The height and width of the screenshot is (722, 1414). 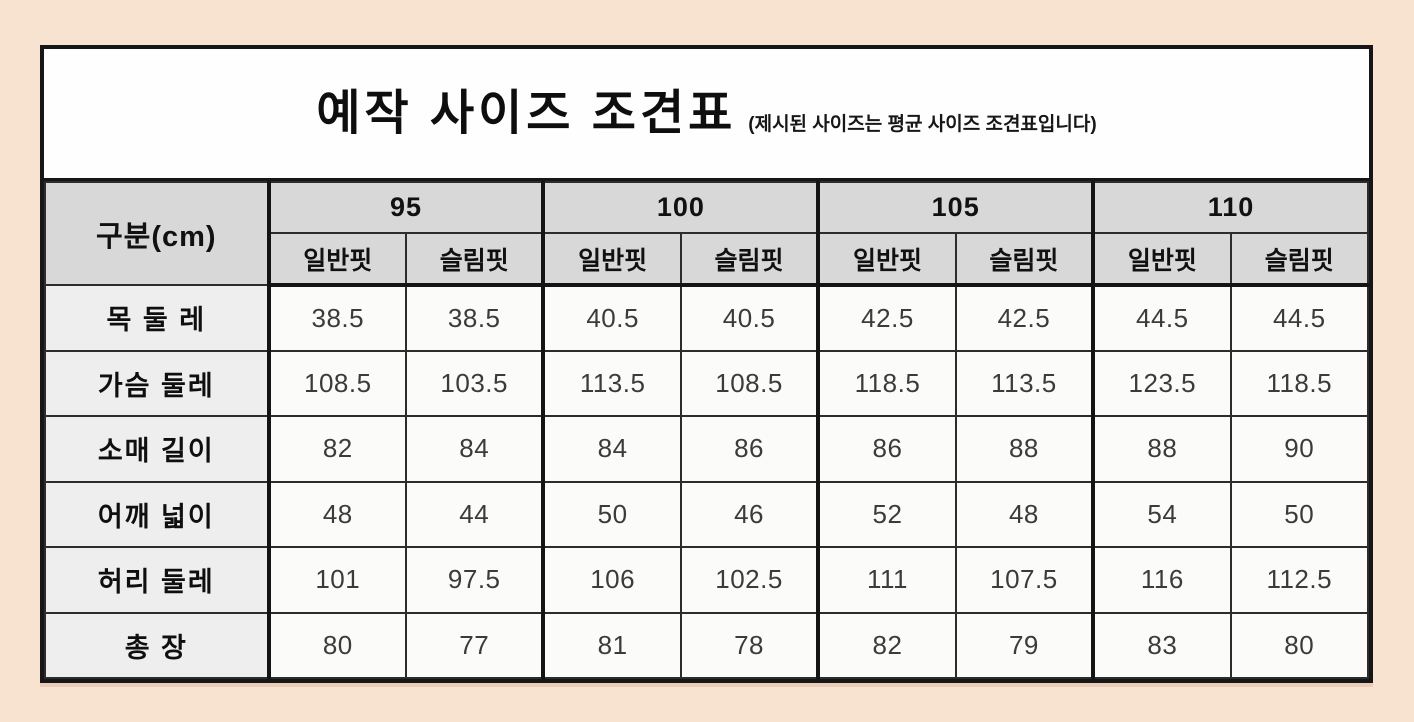 I want to click on value-cell: 83, so click(x=1161, y=645).